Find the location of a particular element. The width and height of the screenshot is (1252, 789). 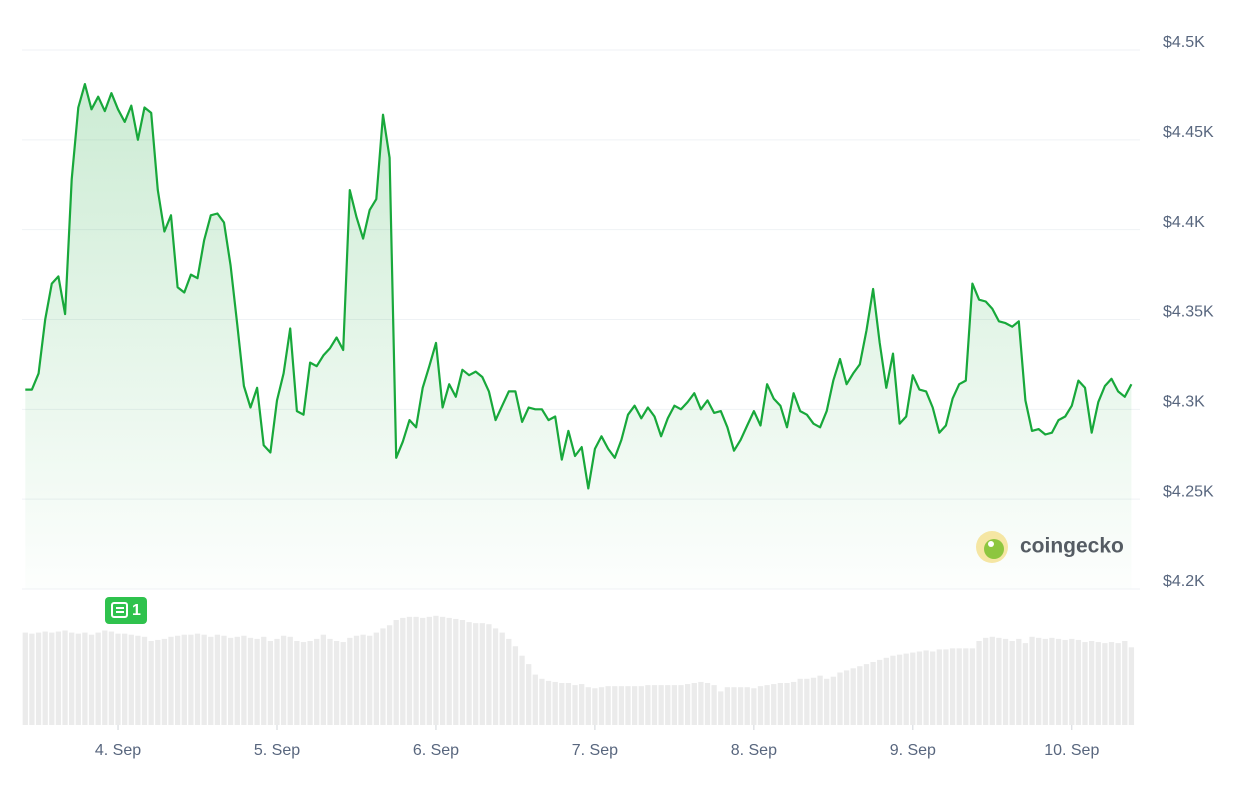

y-tick-label: $4.5K is located at coordinates (1184, 42).